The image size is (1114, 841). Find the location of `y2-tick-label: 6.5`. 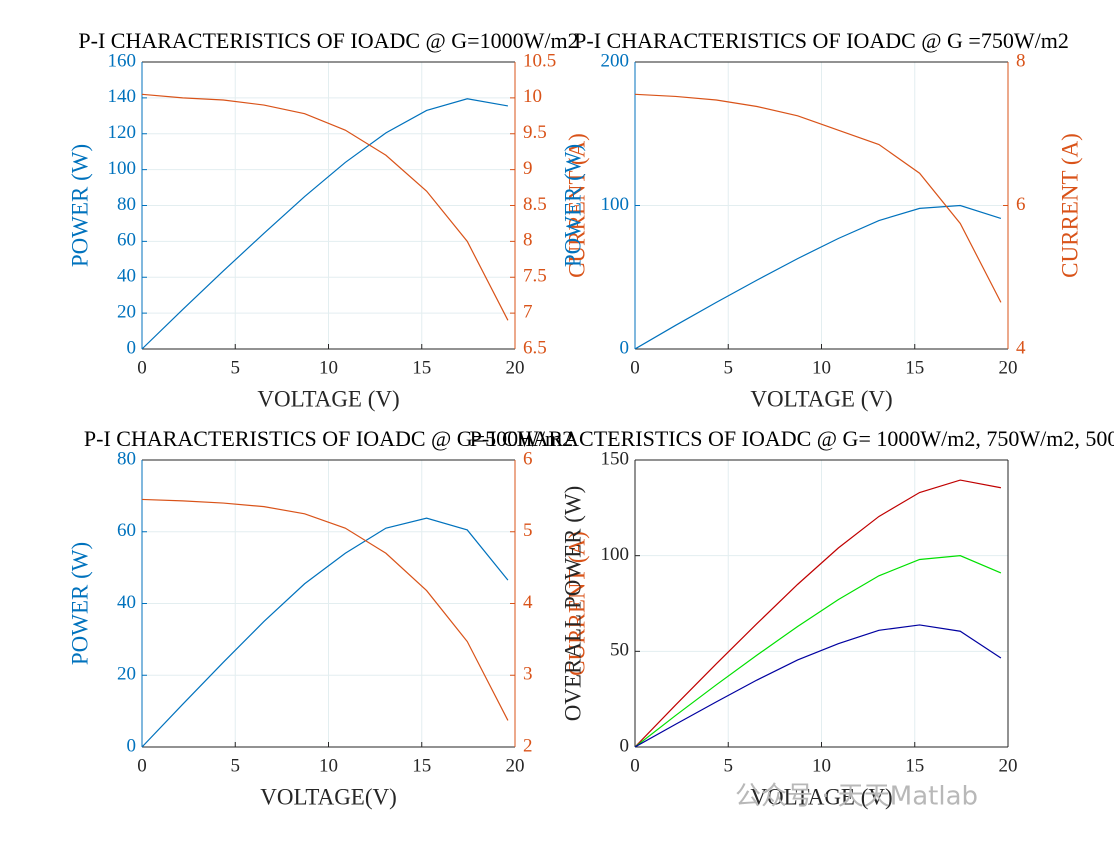

y2-tick-label: 6.5 is located at coordinates (535, 347).